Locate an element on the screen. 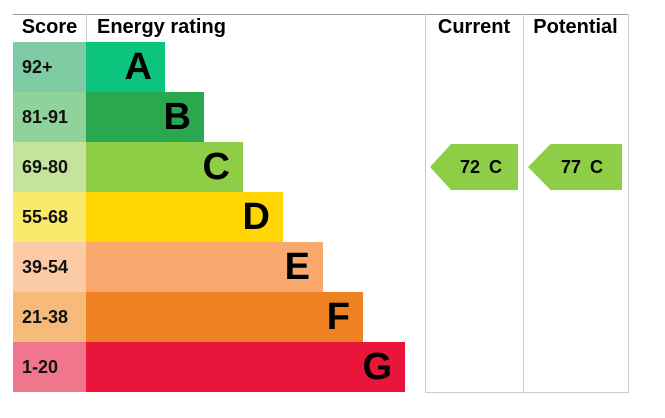 The image size is (665, 418). potential-rating-arrow: 77 C is located at coordinates (575, 167).